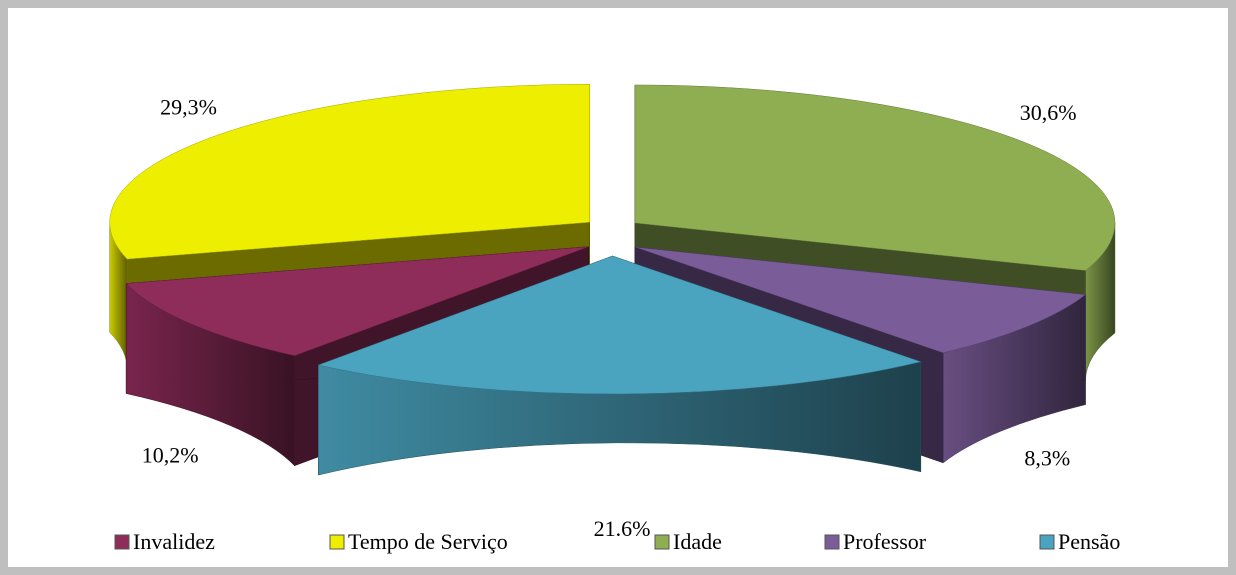 The height and width of the screenshot is (575, 1236). I want to click on legend-item: Pensão, so click(1089, 541).